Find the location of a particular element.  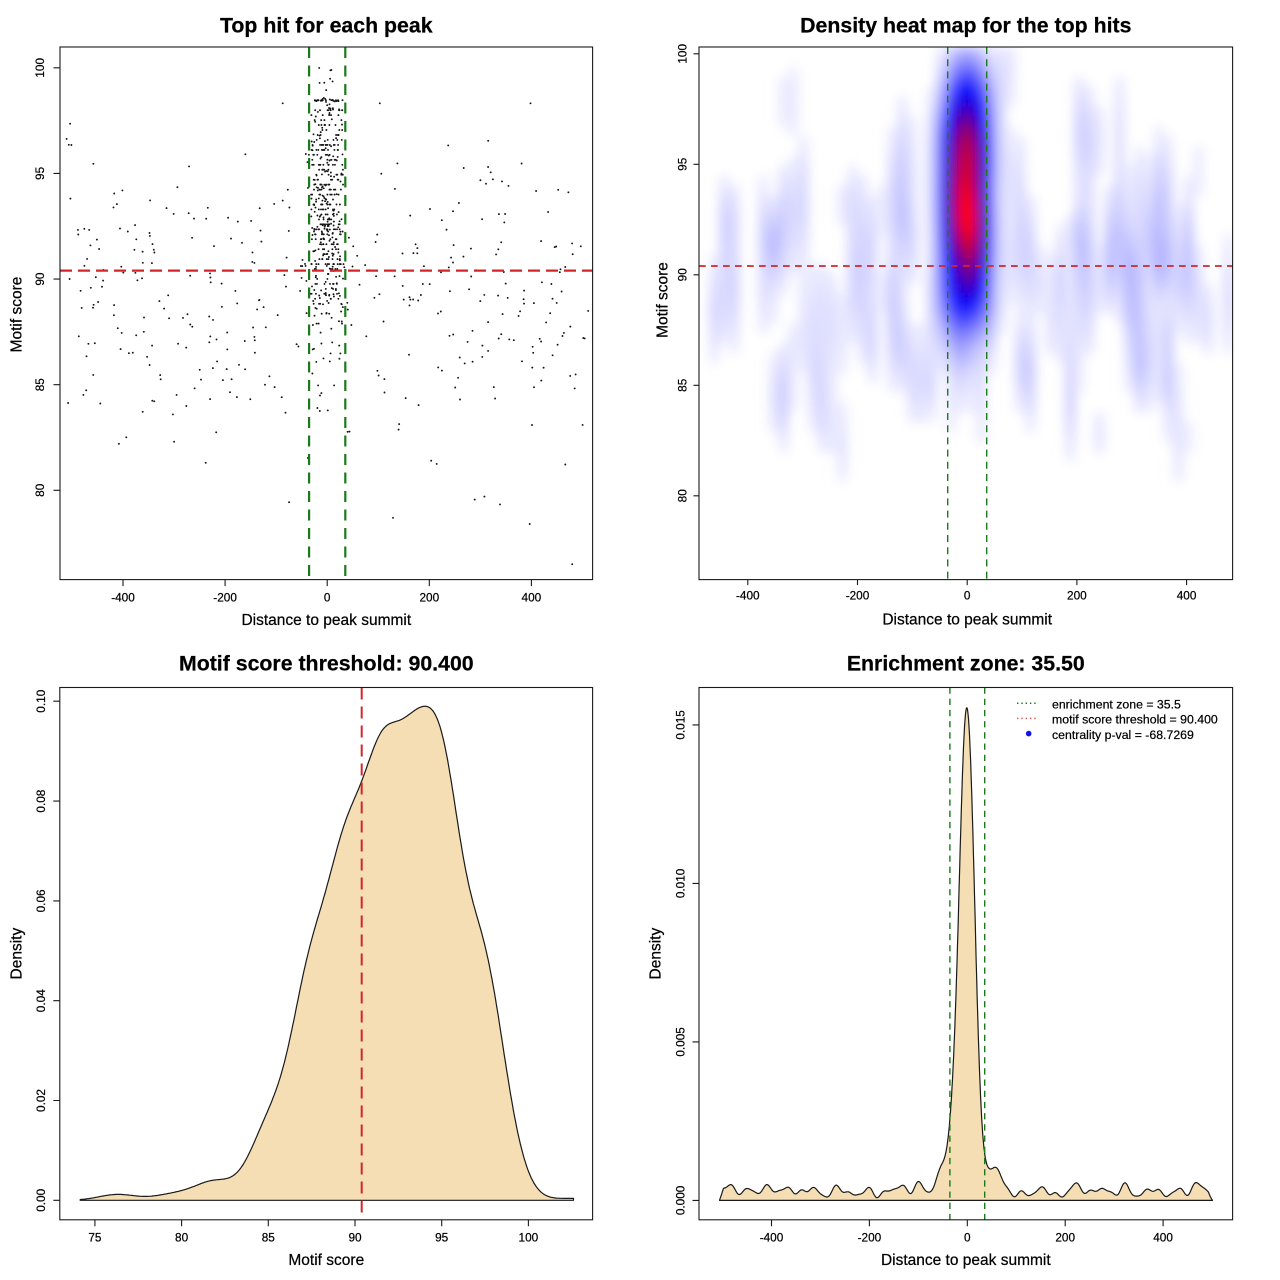

svg-text: Motif score threshold: 90.400 is located at coordinates (326, 664).